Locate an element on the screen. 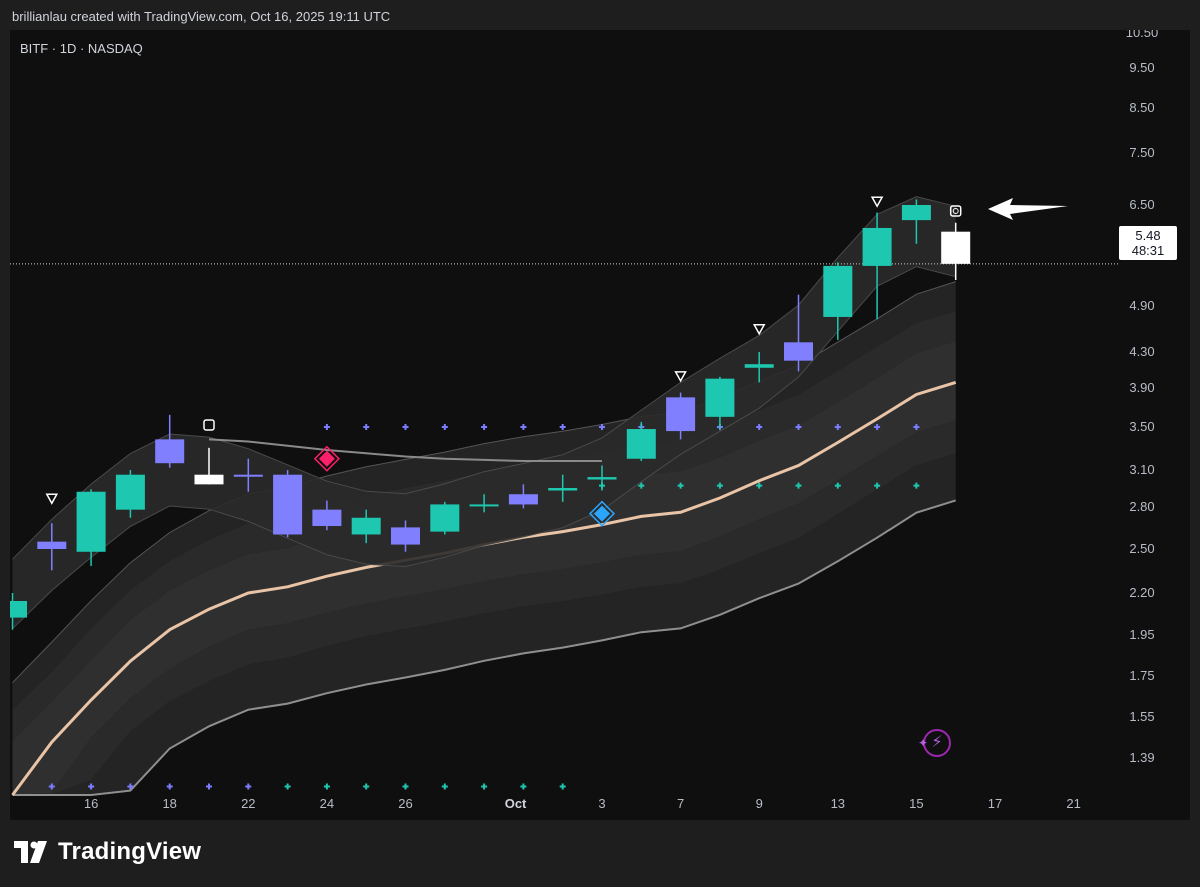  price-tick-label: 2.20 is located at coordinates (1141, 592).